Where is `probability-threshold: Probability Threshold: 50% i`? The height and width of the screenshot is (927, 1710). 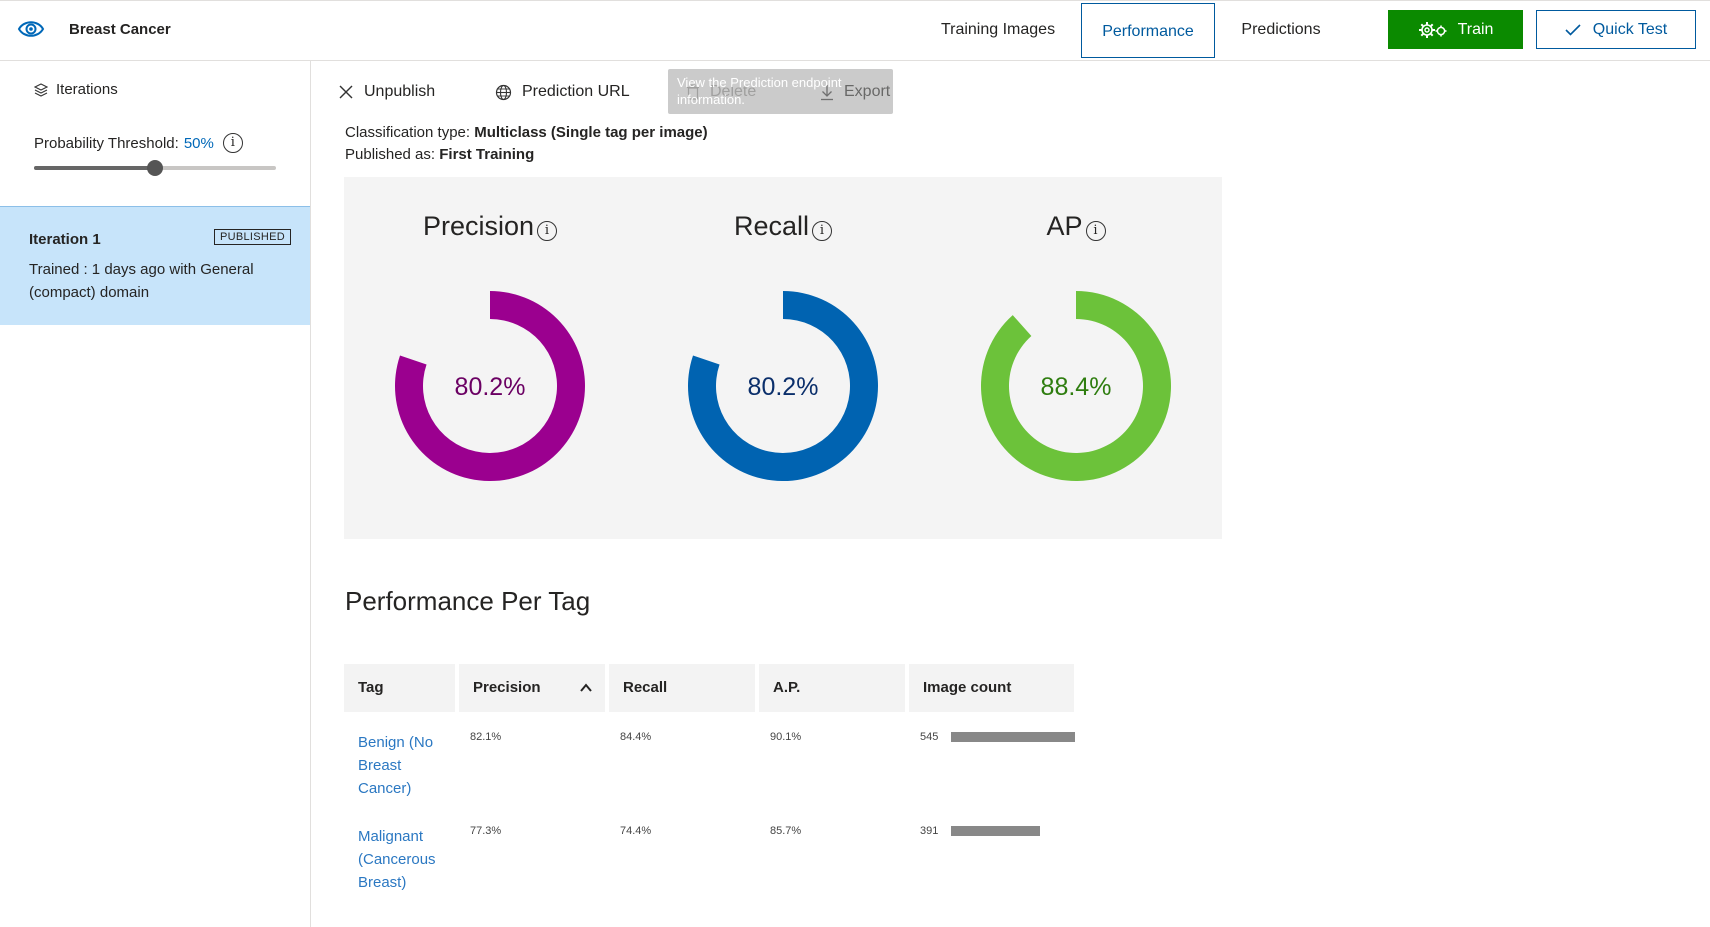 probability-threshold: Probability Threshold: 50% i is located at coordinates (138, 143).